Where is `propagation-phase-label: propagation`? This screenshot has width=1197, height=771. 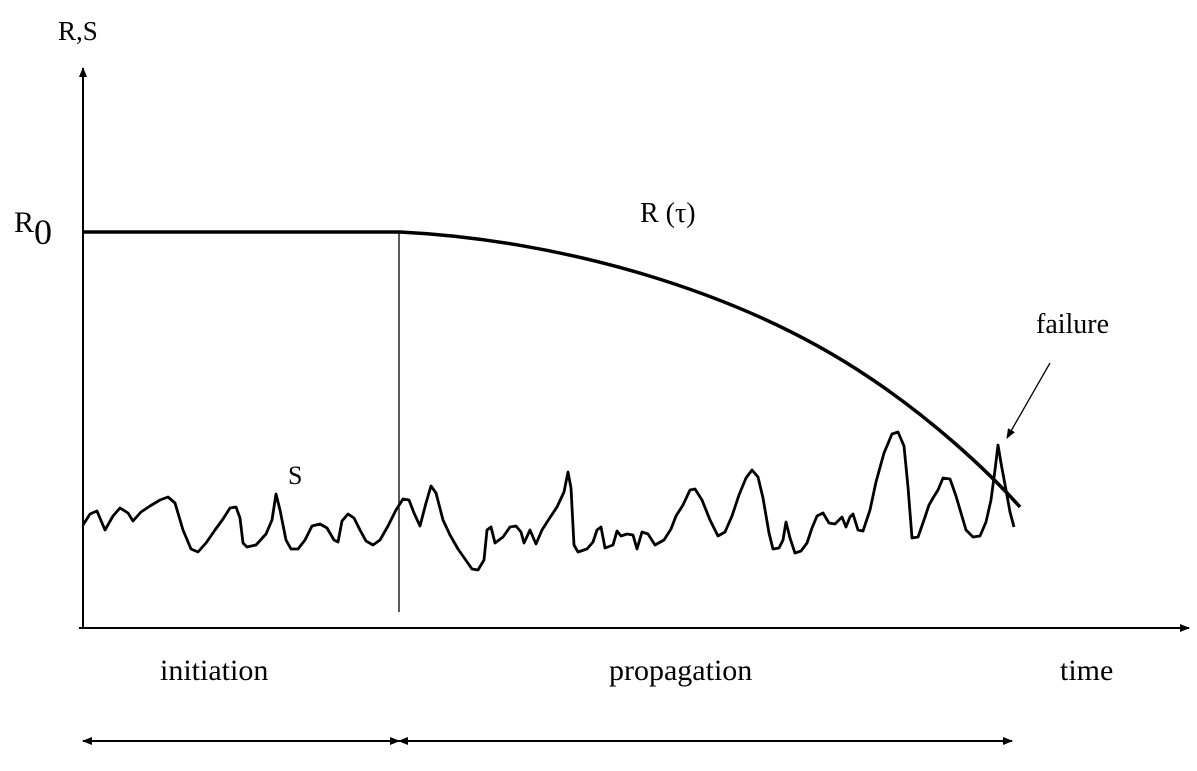 propagation-phase-label: propagation is located at coordinates (680, 670).